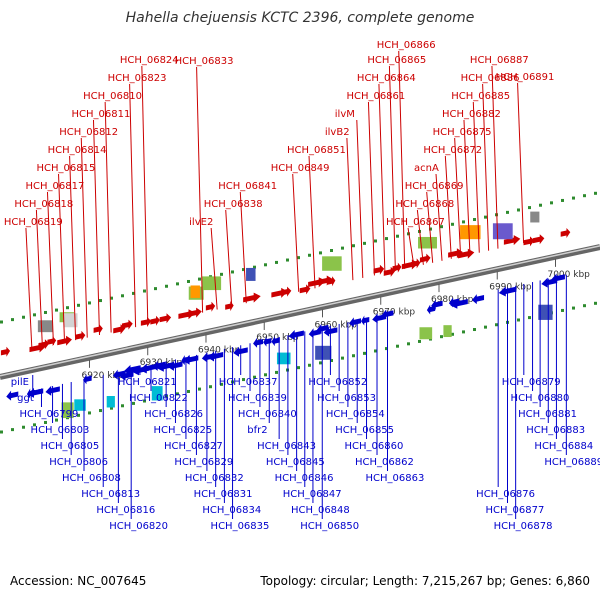 This screenshot has width=600, height=600. I want to click on top-gene-label: HCH_06872, so click(452, 150).